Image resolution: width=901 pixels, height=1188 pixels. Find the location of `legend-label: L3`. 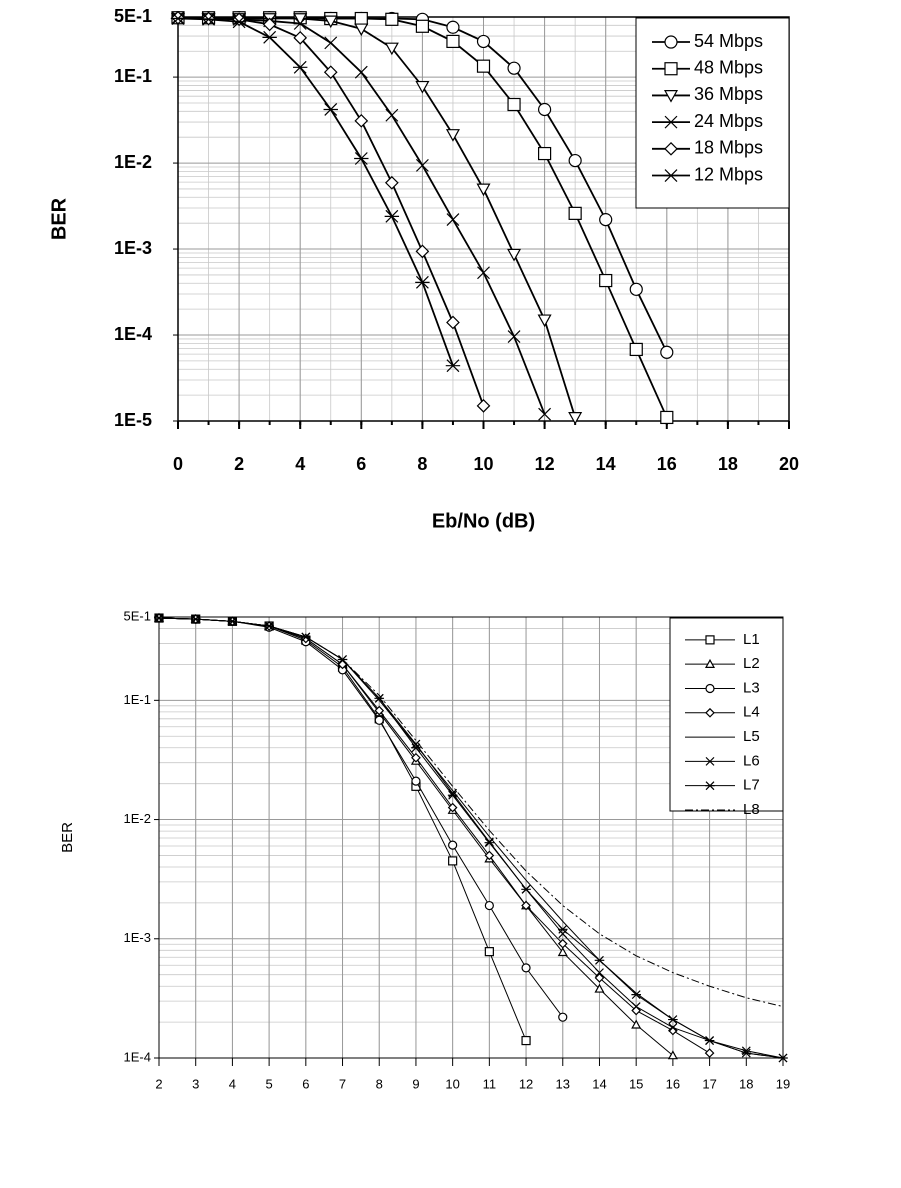

legend-label: L3 is located at coordinates (751, 687).